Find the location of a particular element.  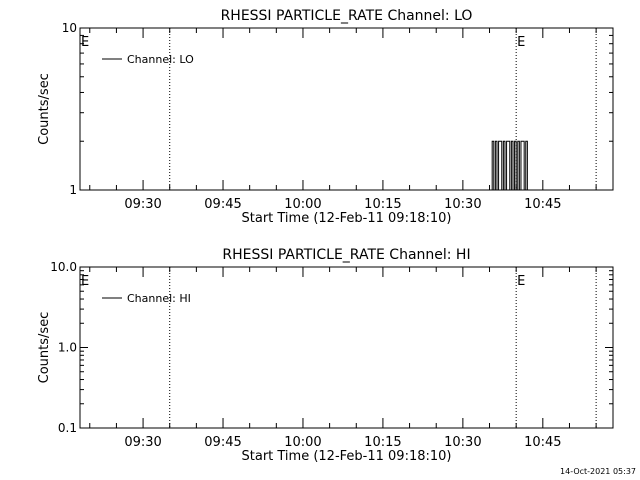

y-tick-label: 1.0 is located at coordinates (67, 348).